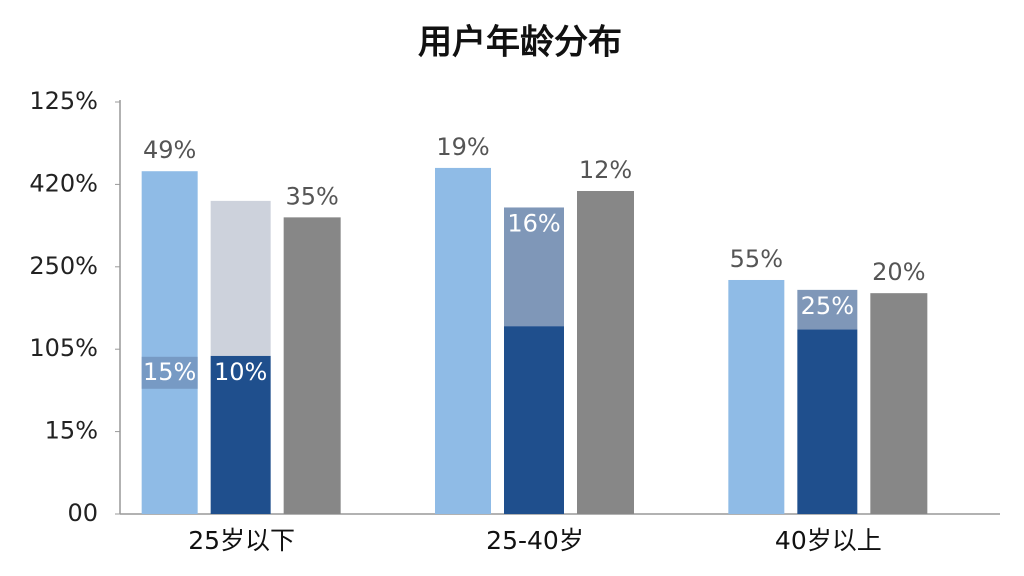  What do you see at coordinates (63, 348) in the screenshot?
I see `y-tick-label: 105%` at bounding box center [63, 348].